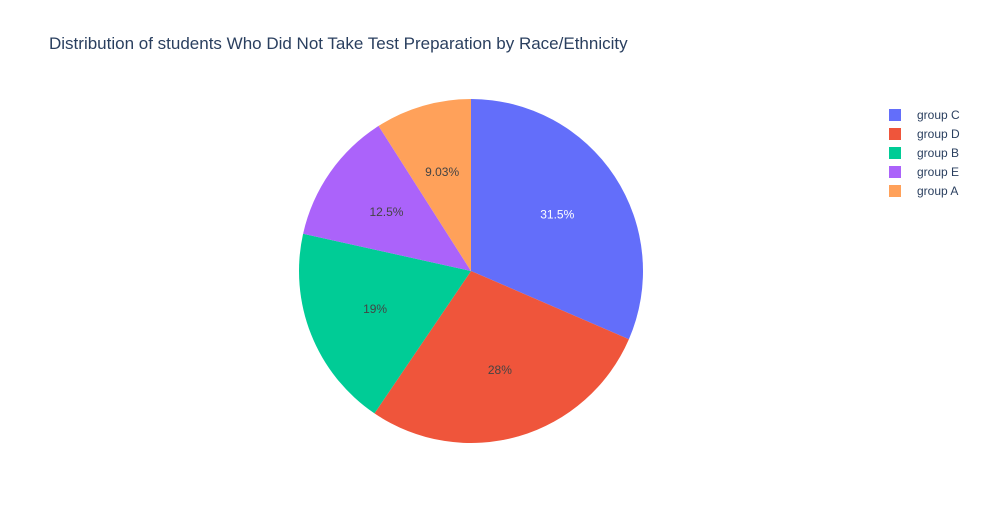 This screenshot has height=525, width=983. I want to click on slice-label-group-B: 19%, so click(375, 309).